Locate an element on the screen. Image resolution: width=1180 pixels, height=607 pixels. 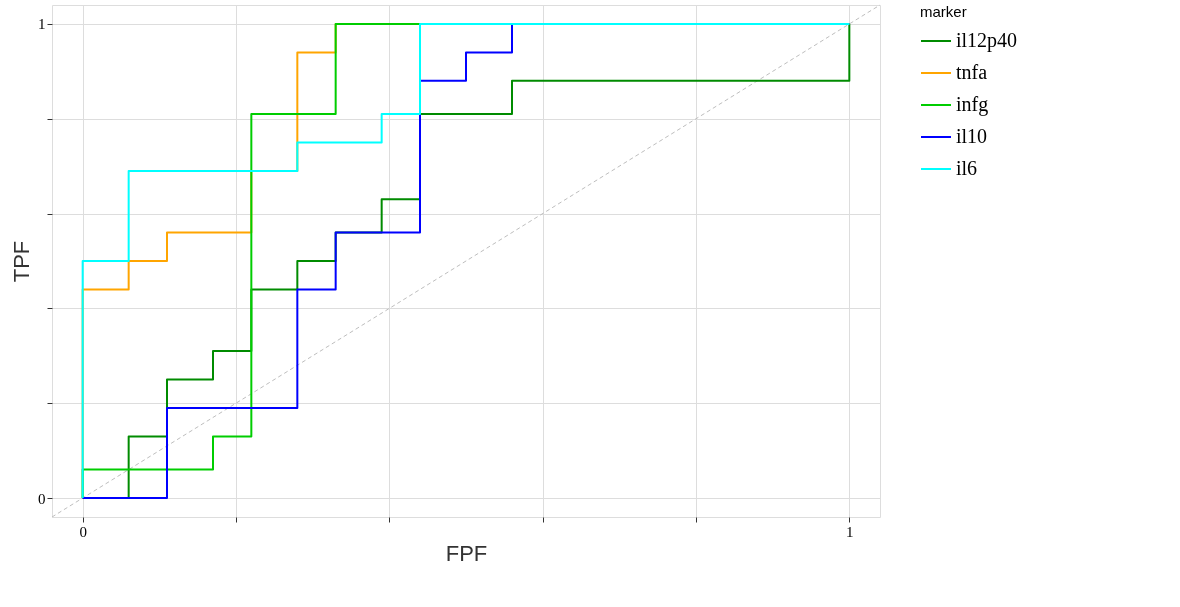
legend-label: tnfa is located at coordinates (972, 72).